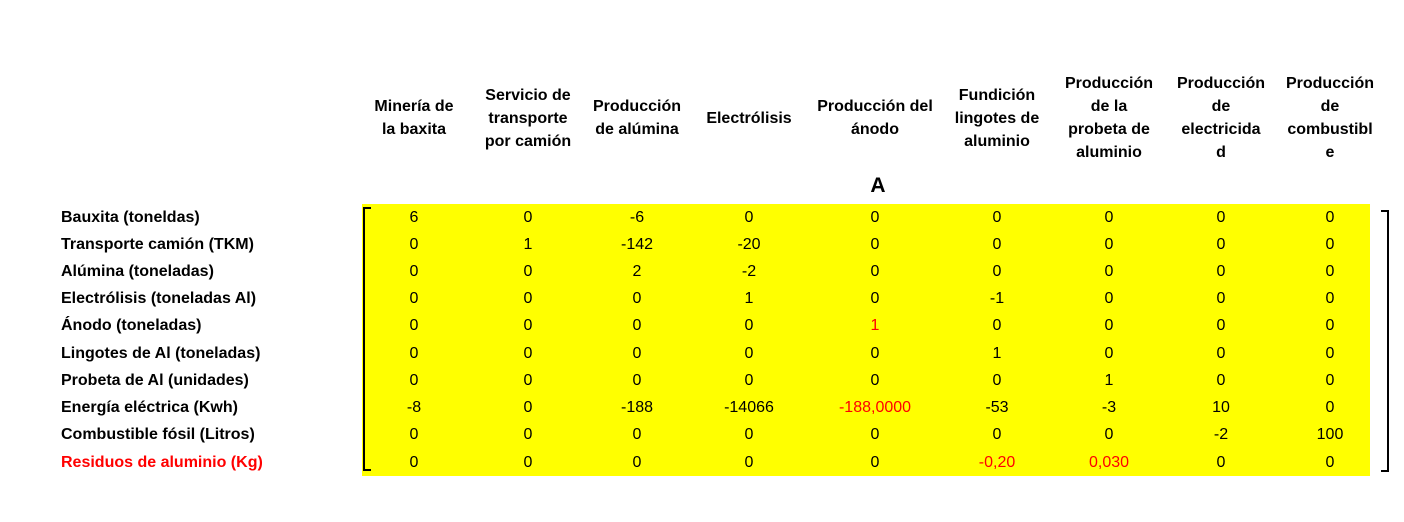 The height and width of the screenshot is (522, 1404). Describe the element at coordinates (414, 118) in the screenshot. I see `column-header-1: Minería de la baxita` at that location.